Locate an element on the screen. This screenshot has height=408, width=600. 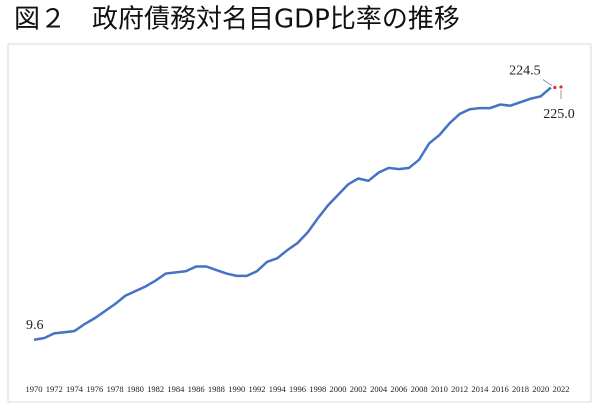
x-tick-label: 2020 is located at coordinates (540, 389).